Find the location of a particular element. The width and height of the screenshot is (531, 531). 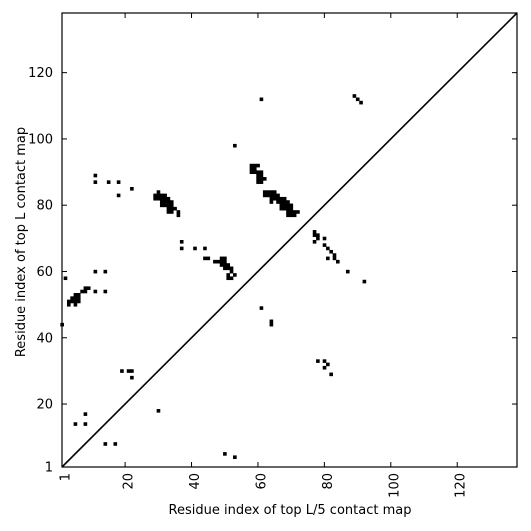

x-tick-label: 120 is located at coordinates (461, 485).